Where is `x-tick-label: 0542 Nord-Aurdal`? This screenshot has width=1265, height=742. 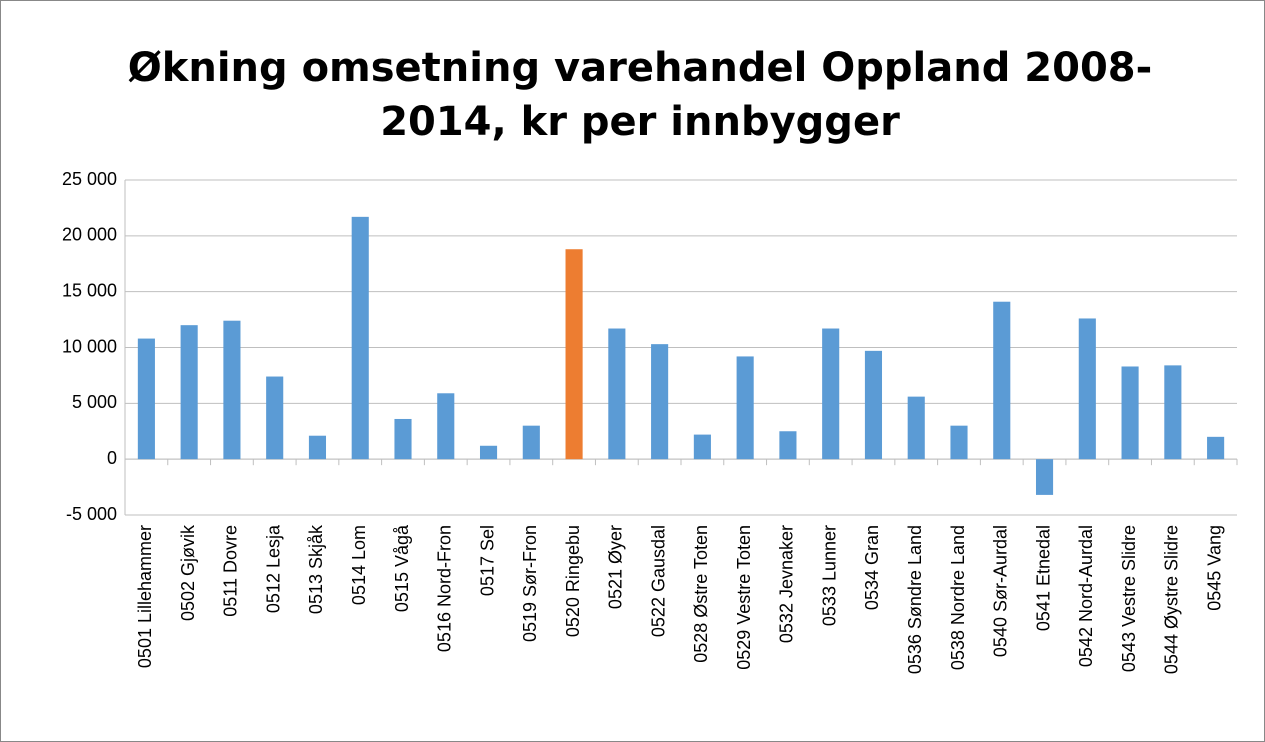 x-tick-label: 0542 Nord-Aurdal is located at coordinates (1086, 596).